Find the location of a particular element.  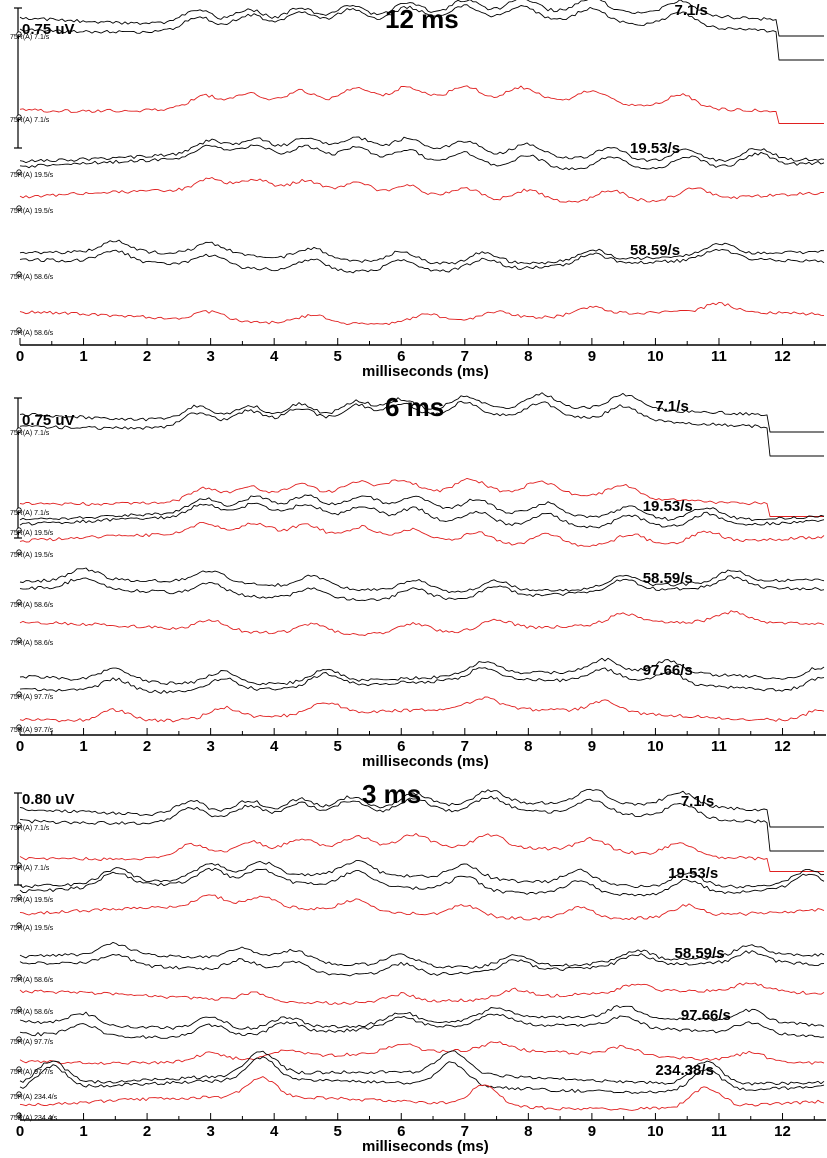

stimulus-rate-label: 234.38/s is located at coordinates (684, 1070).